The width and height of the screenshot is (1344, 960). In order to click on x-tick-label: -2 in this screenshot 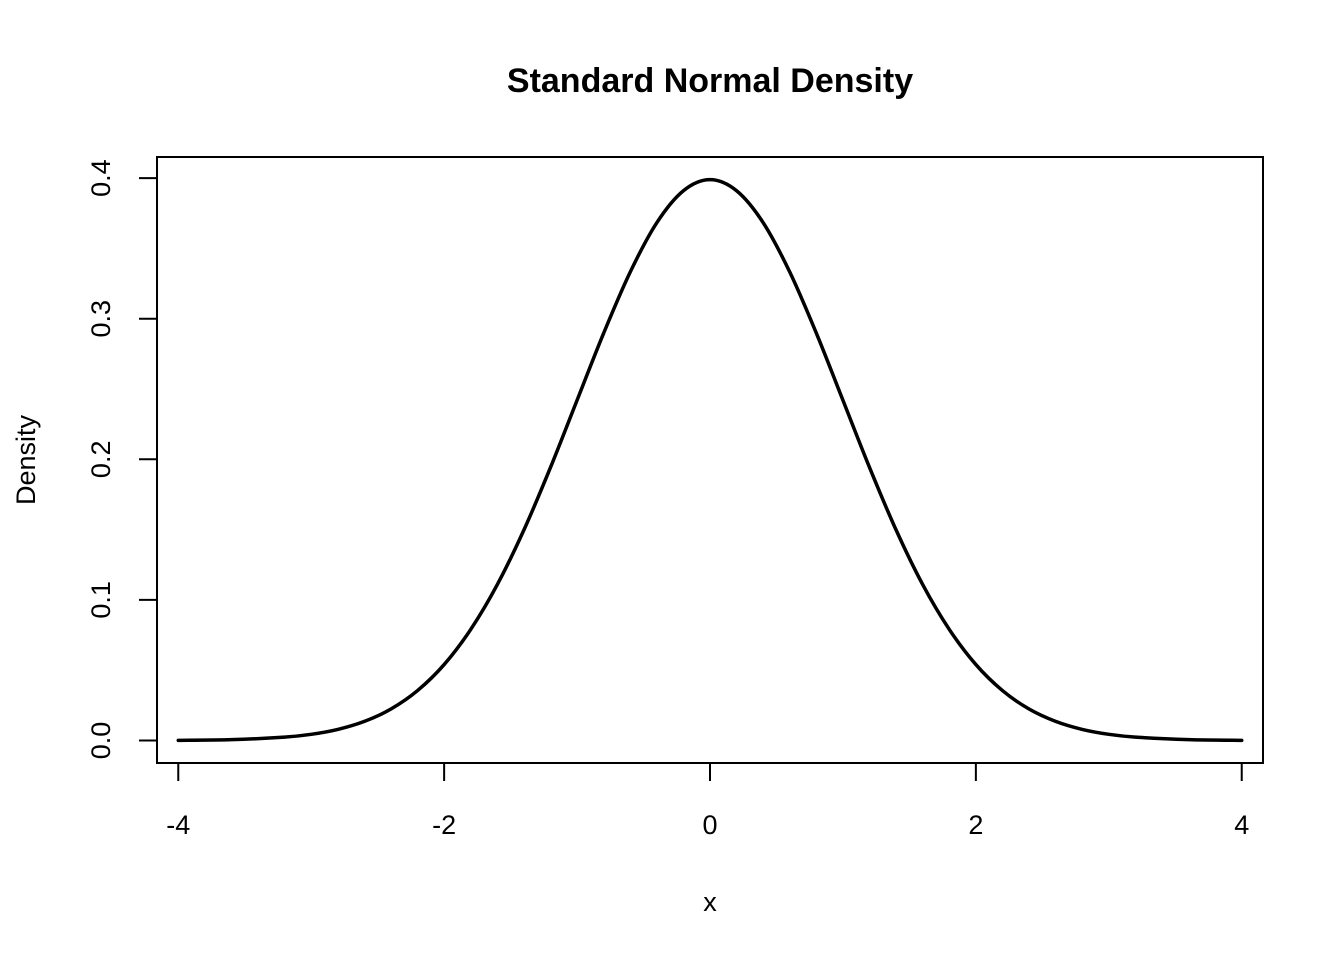, I will do `click(444, 825)`.